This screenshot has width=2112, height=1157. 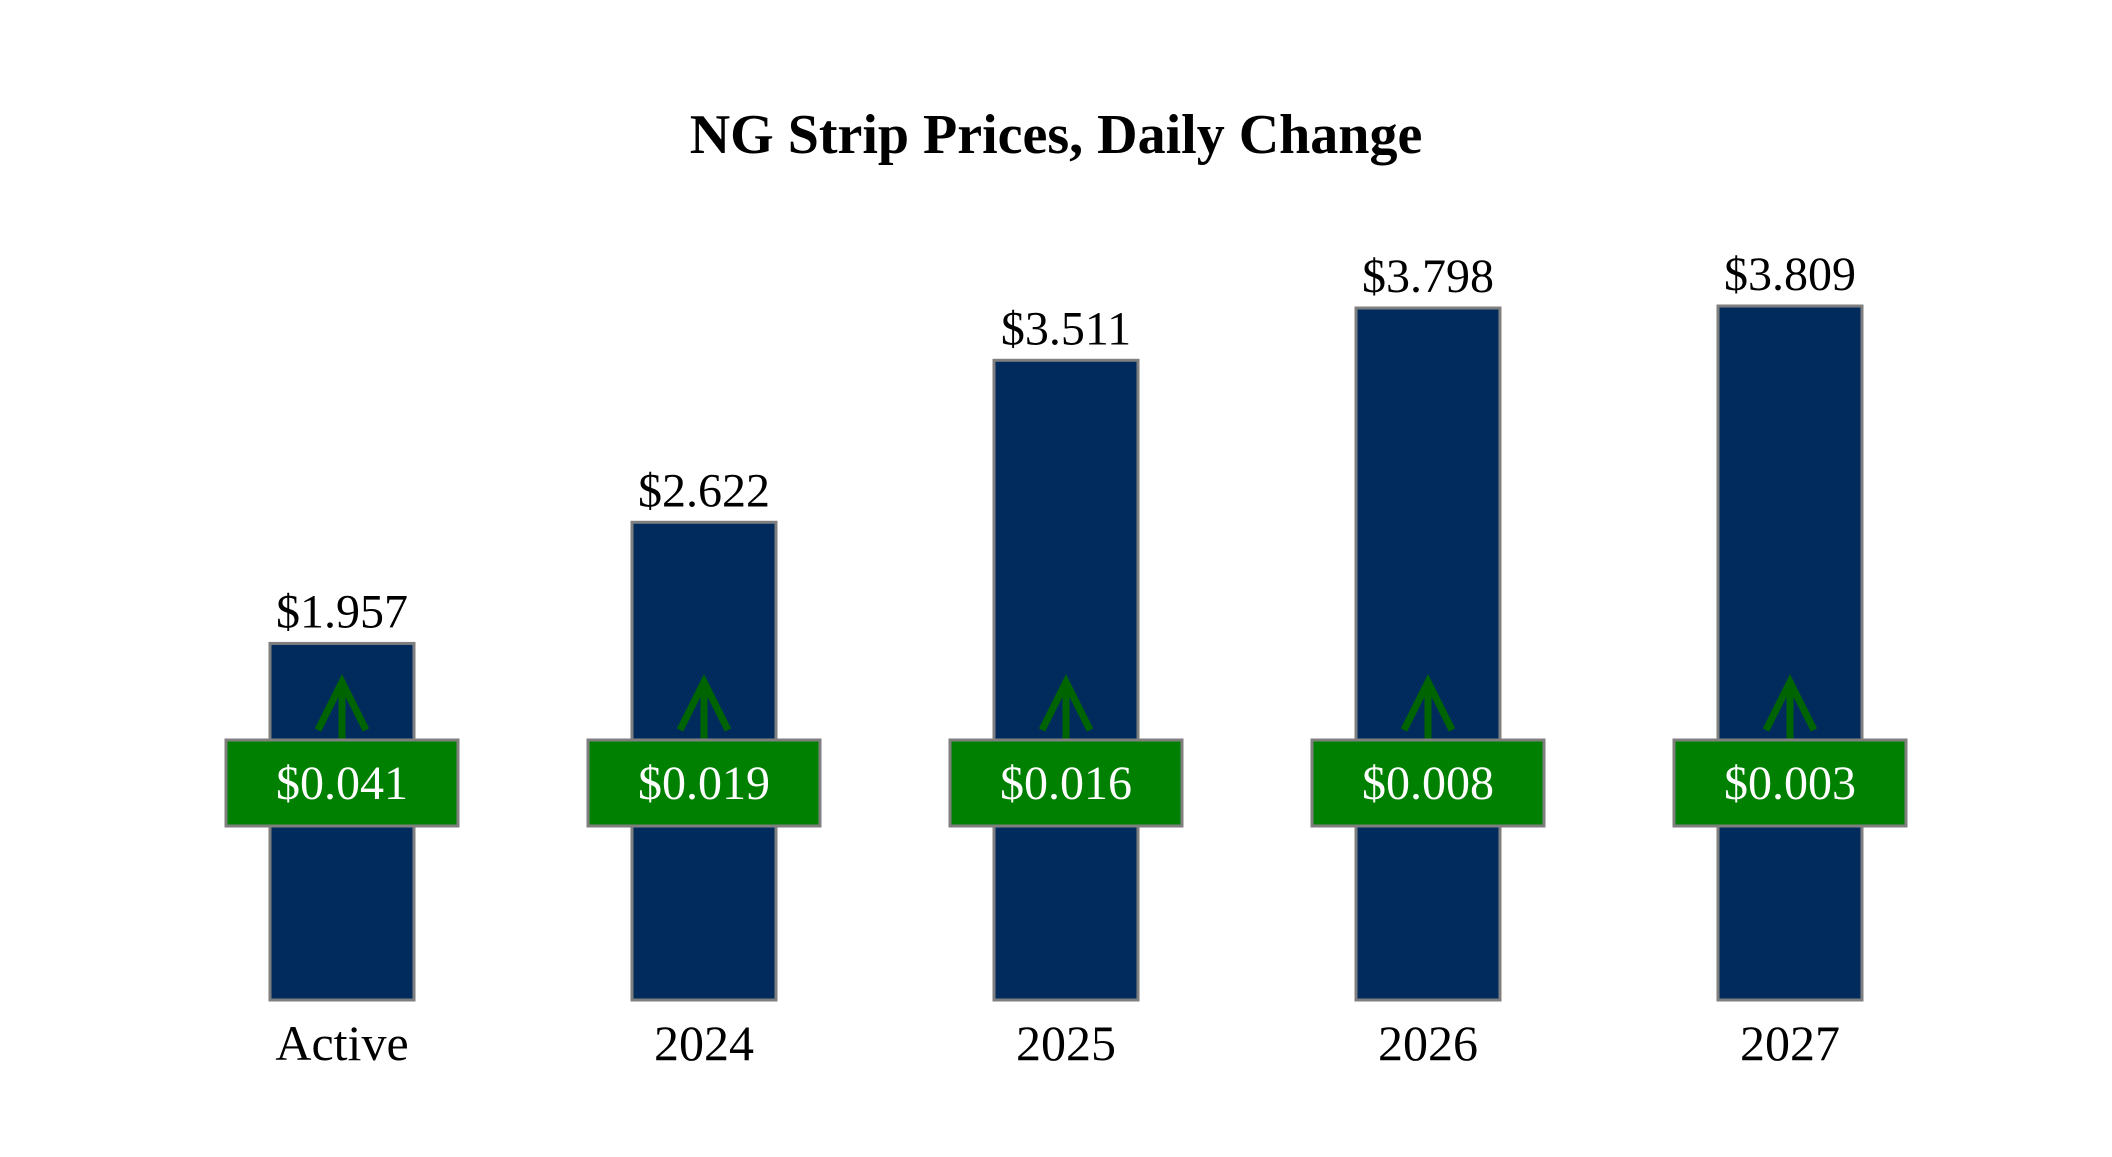 I want to click on change-label-4: $0.003, so click(x=1790, y=783).